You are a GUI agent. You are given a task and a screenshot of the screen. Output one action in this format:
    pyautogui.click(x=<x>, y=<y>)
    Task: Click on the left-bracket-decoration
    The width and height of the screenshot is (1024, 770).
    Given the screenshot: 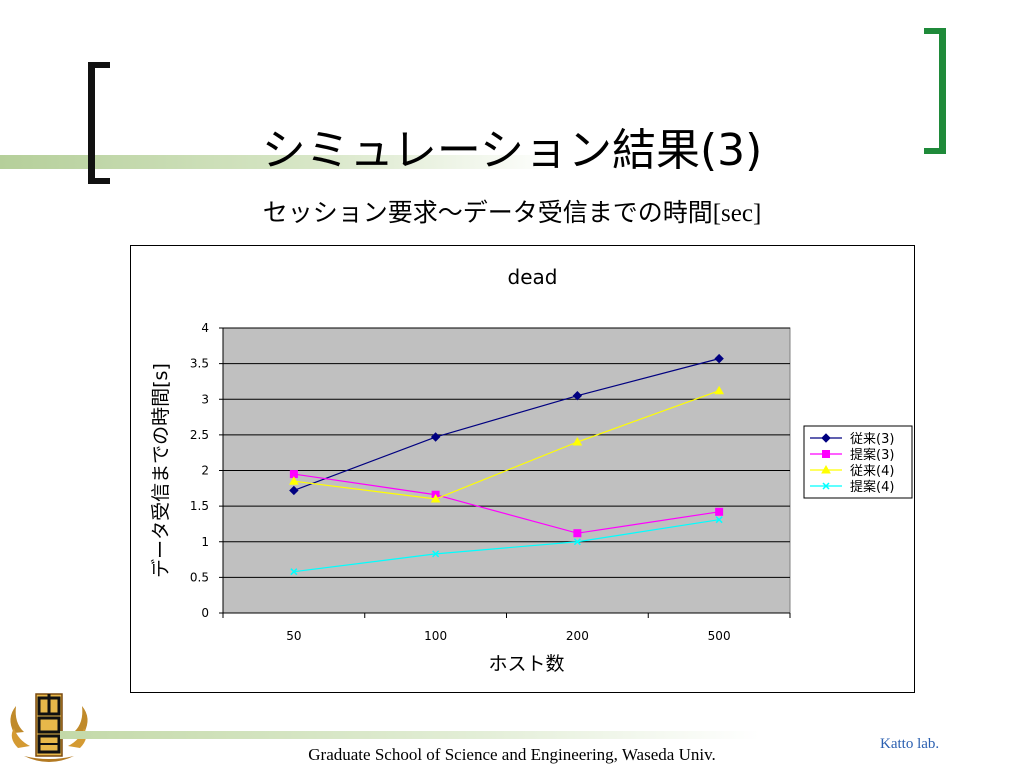 What is the action you would take?
    pyautogui.click(x=99, y=123)
    